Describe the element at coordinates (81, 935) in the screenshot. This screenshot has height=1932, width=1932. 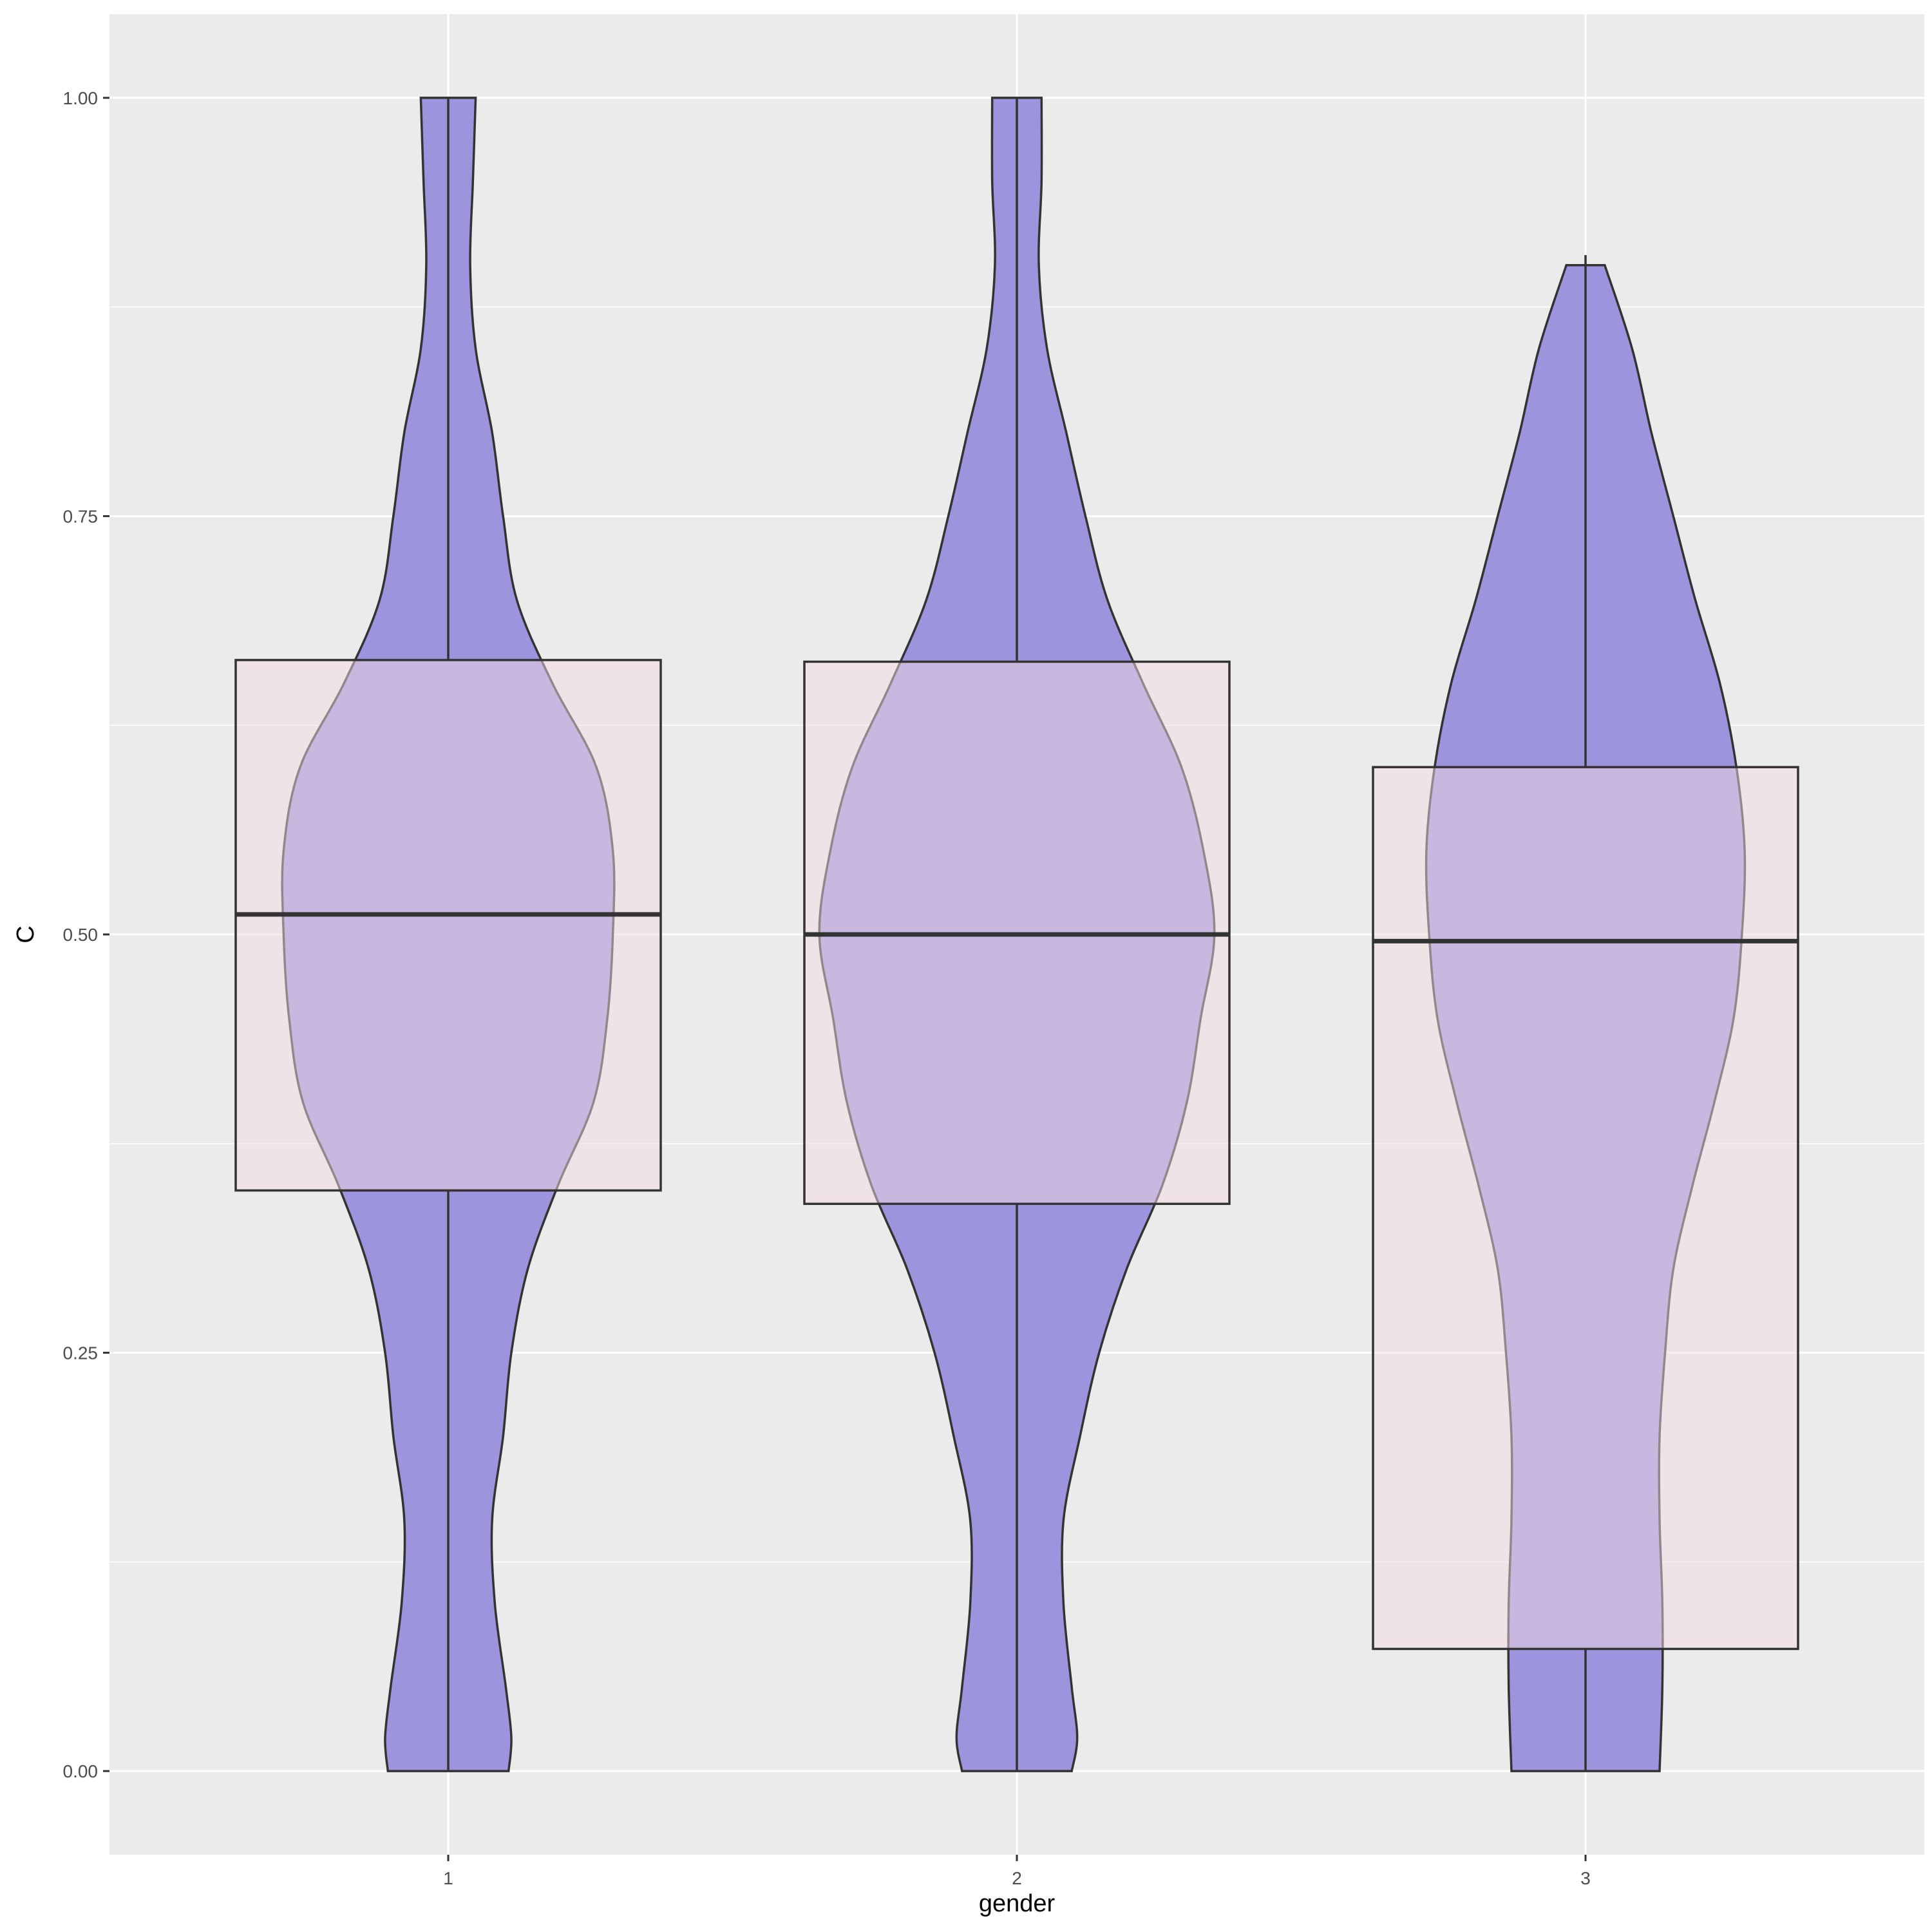
I see `y-tick-label: 0.50` at that location.